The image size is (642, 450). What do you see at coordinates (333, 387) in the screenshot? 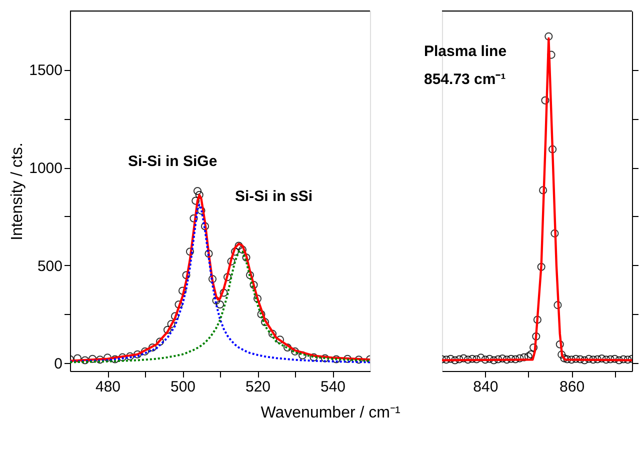
I see `x-tick-label: 540` at bounding box center [333, 387].